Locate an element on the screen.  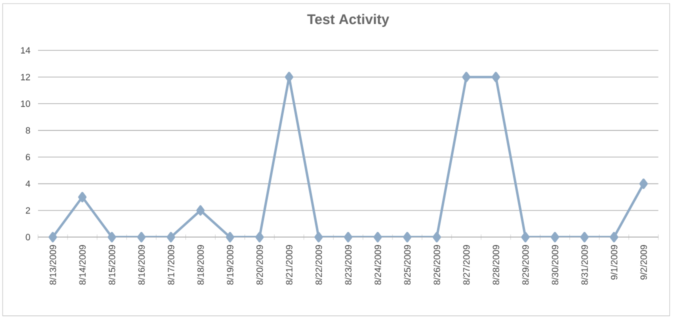
x-tick-label: 8/20/2009 is located at coordinates (259, 265).